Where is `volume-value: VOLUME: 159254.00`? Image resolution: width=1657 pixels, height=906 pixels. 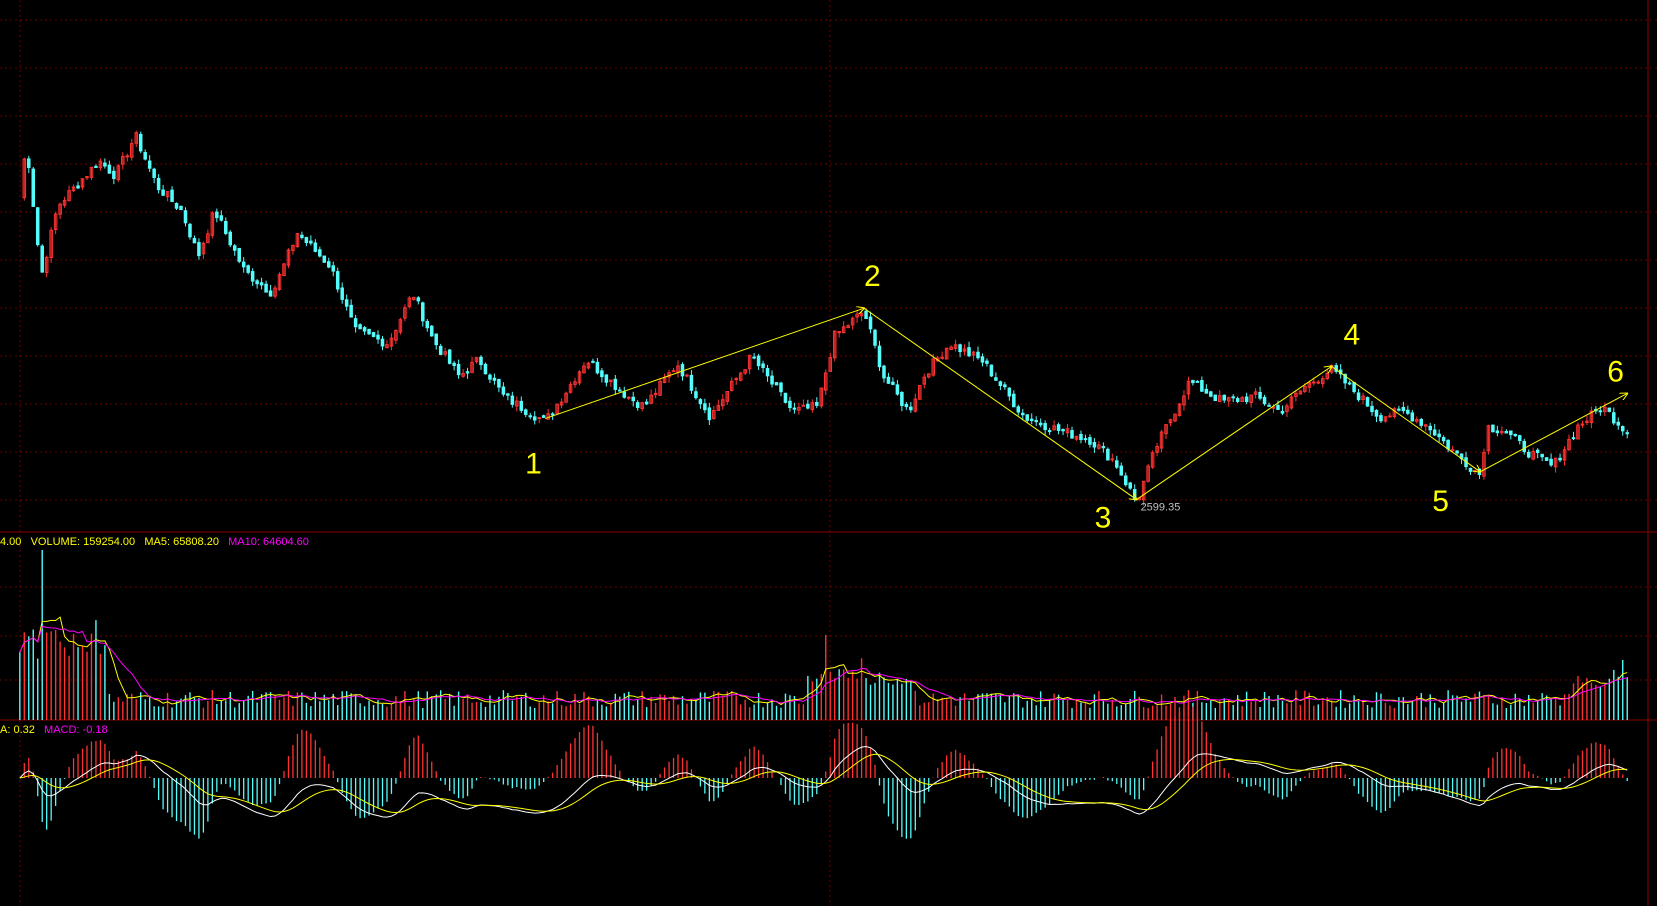 volume-value: VOLUME: 159254.00 is located at coordinates (83, 542).